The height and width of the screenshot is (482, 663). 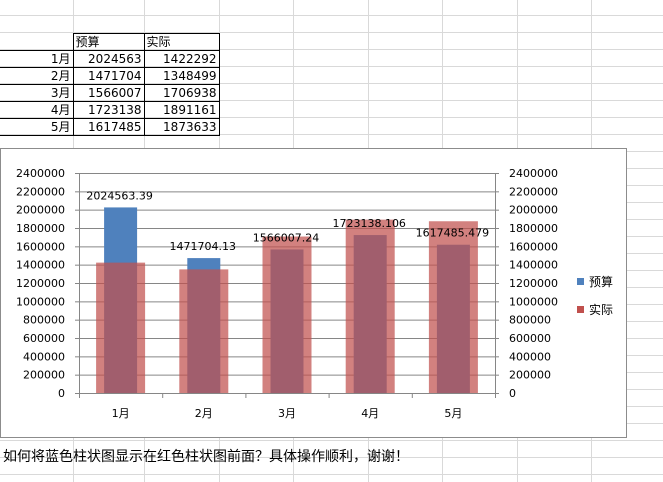 What do you see at coordinates (530, 320) in the screenshot?
I see `y-tick-label-right: 800000` at bounding box center [530, 320].